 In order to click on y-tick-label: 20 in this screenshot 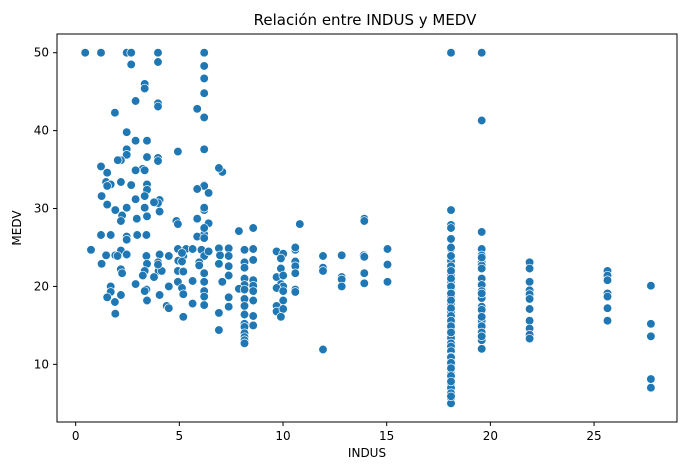, I will do `click(41, 286)`.